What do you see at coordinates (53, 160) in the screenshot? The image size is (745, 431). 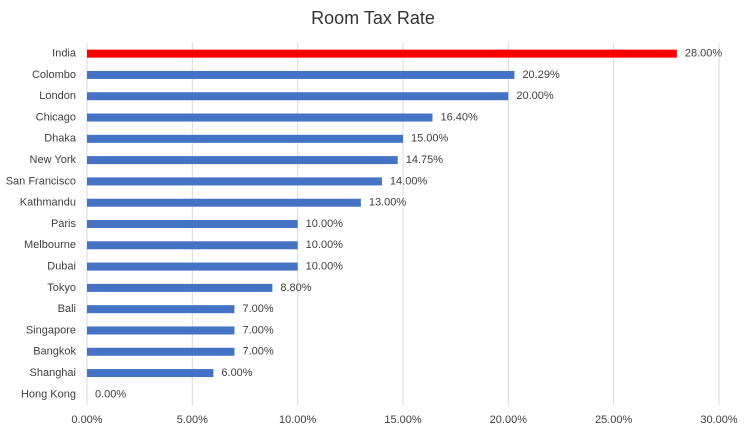 I see `y-tick-label: New York` at bounding box center [53, 160].